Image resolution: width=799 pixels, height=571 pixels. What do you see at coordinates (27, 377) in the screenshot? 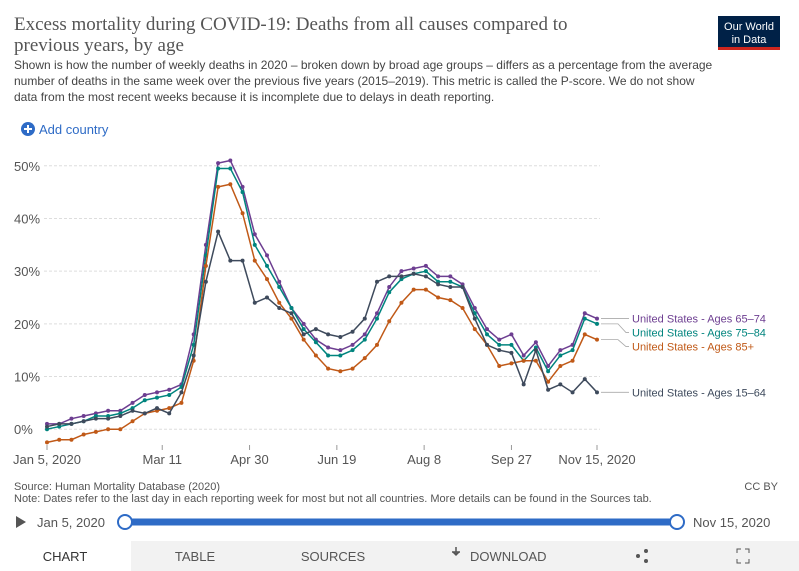
I see `y-tick-label: 10%` at bounding box center [27, 377].